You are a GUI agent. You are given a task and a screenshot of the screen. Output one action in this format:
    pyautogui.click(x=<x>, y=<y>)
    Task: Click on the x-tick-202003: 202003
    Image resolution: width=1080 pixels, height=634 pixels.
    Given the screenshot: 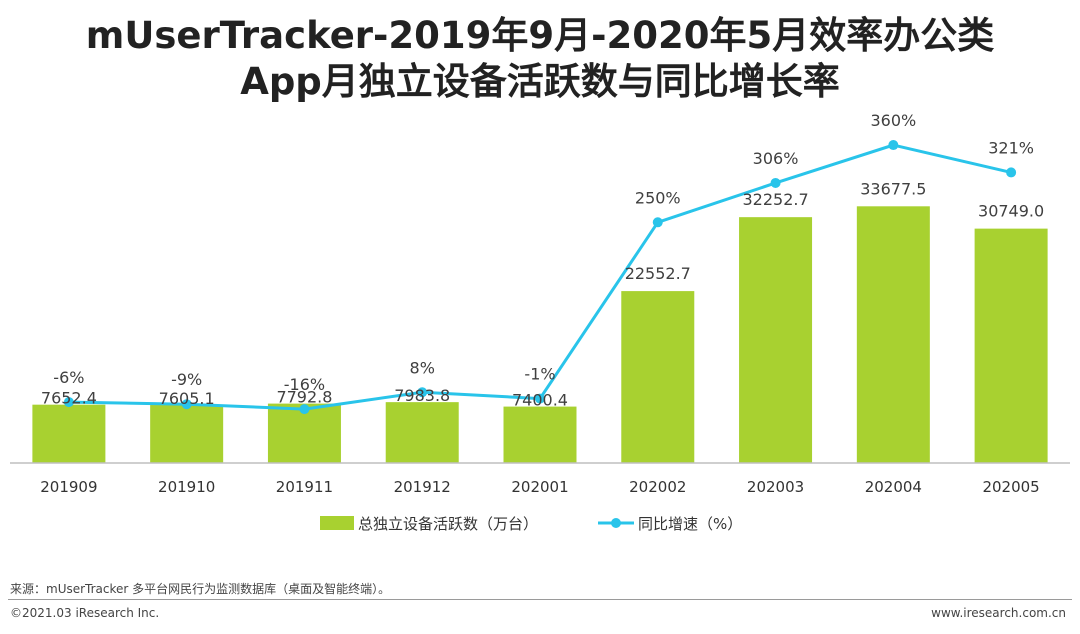 What is the action you would take?
    pyautogui.click(x=775, y=487)
    